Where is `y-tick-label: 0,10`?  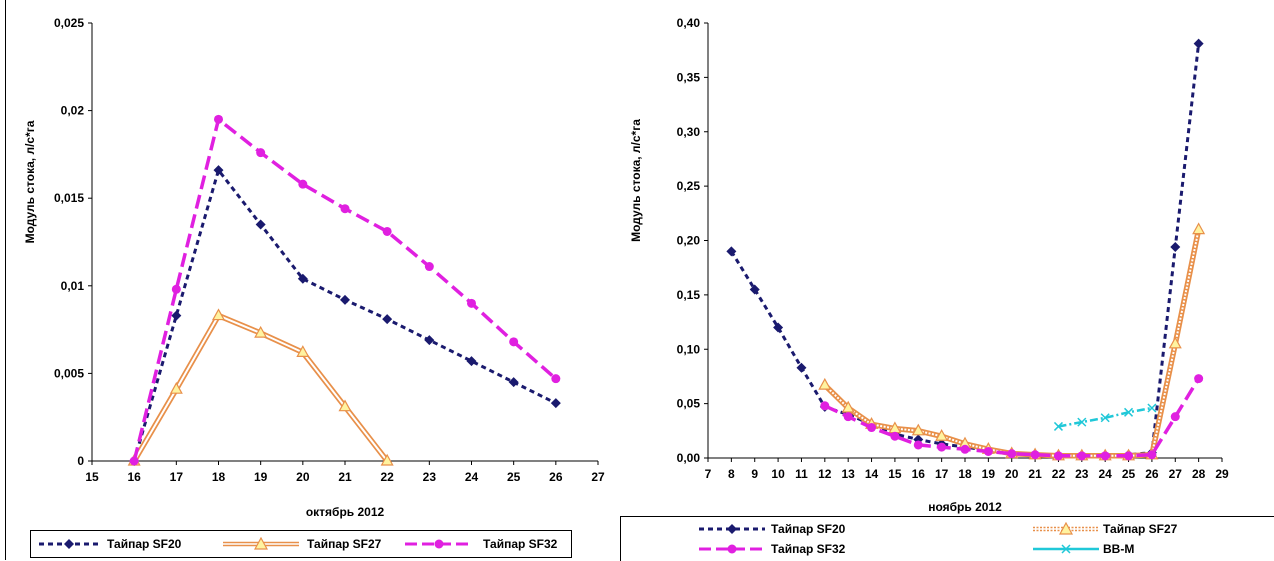
y-tick-label: 0,10 is located at coordinates (689, 349).